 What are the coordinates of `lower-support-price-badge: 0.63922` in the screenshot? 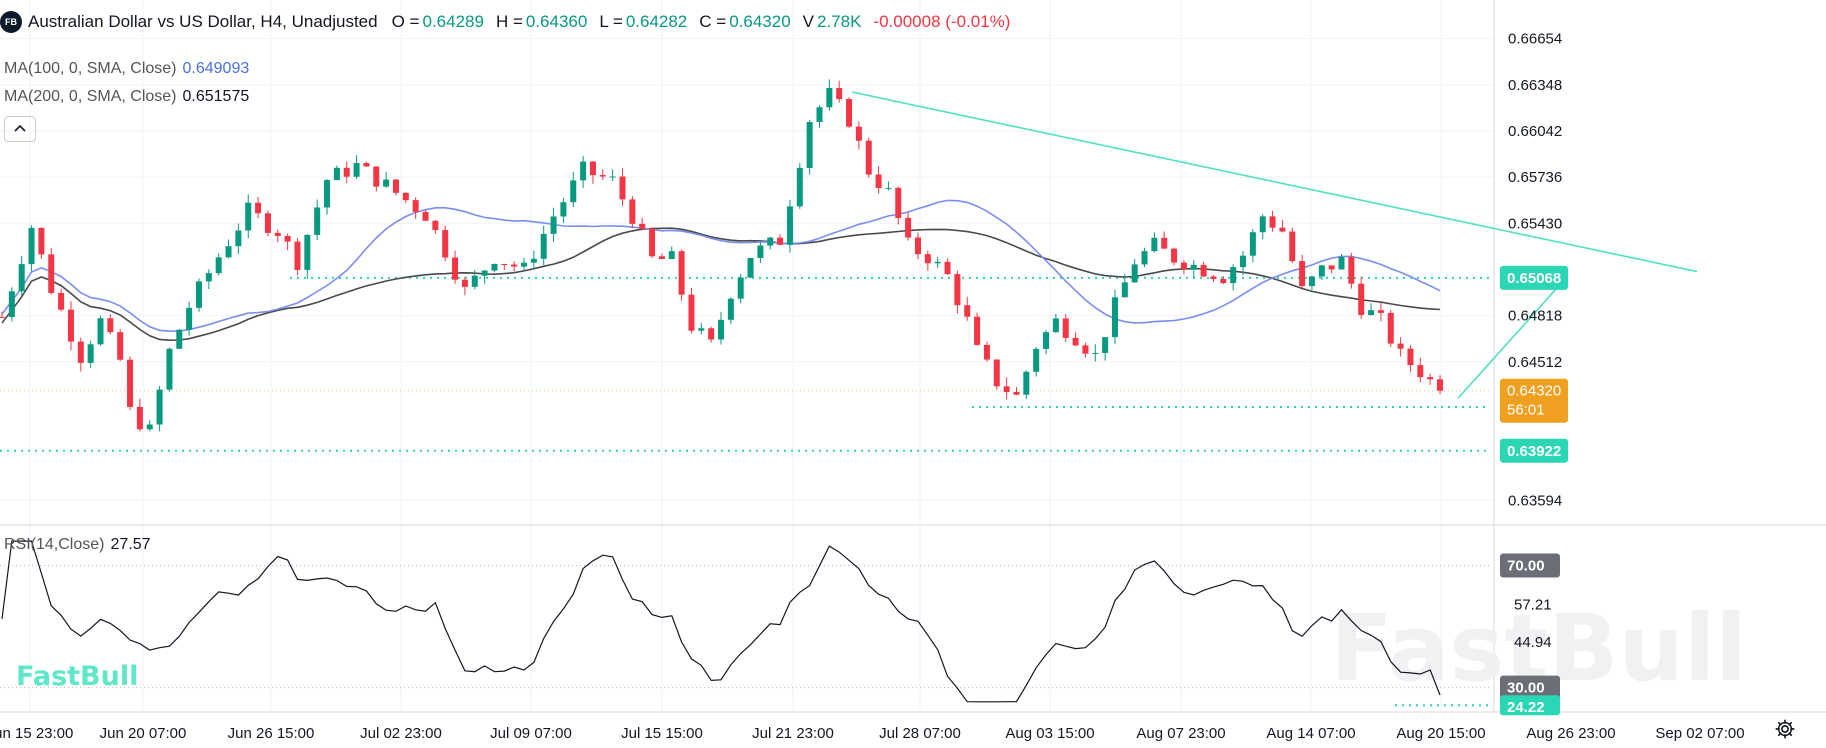 It's located at (1534, 451).